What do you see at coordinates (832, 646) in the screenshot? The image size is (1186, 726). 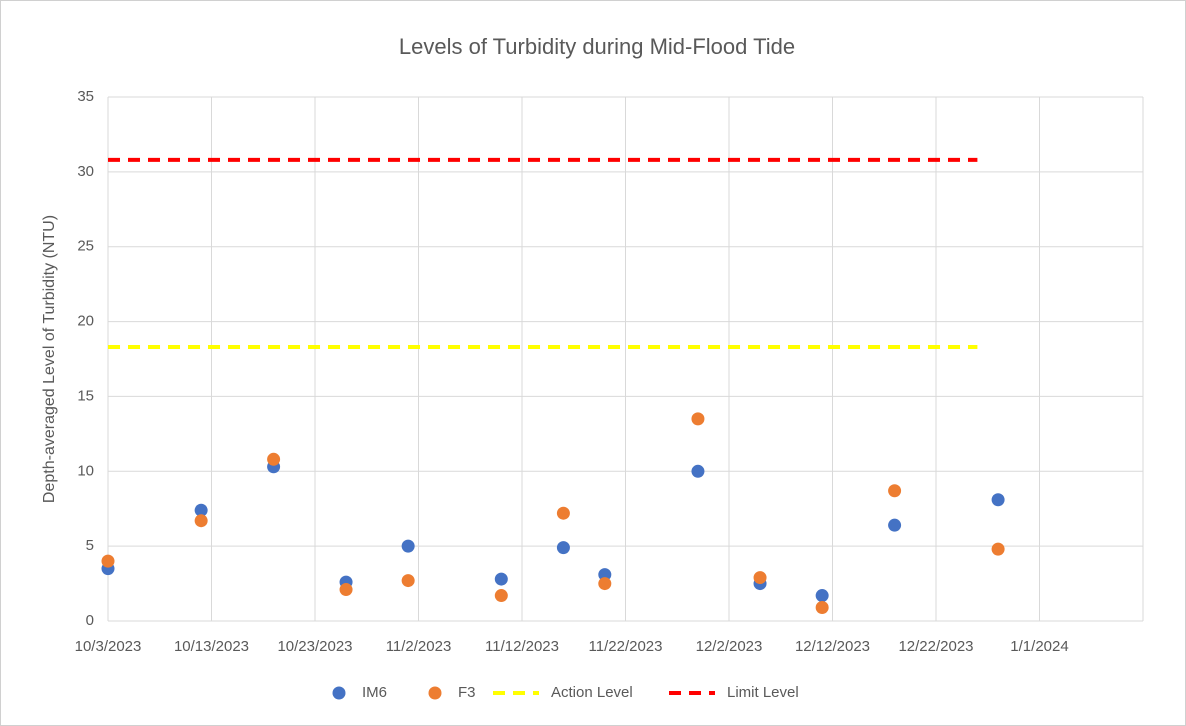 I see `x-tick-label: 12/12/2023` at bounding box center [832, 646].